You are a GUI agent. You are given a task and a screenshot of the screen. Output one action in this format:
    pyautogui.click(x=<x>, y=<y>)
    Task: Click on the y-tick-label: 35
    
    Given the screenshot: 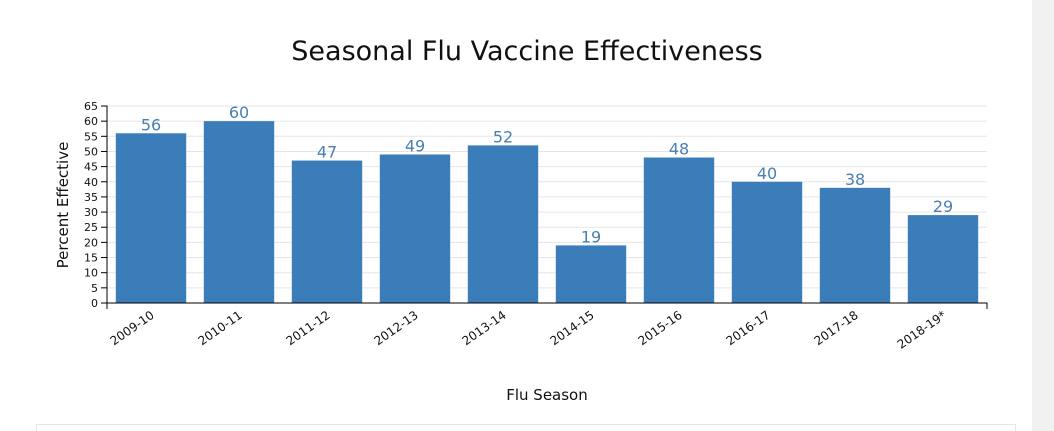 What is the action you would take?
    pyautogui.click(x=91, y=197)
    